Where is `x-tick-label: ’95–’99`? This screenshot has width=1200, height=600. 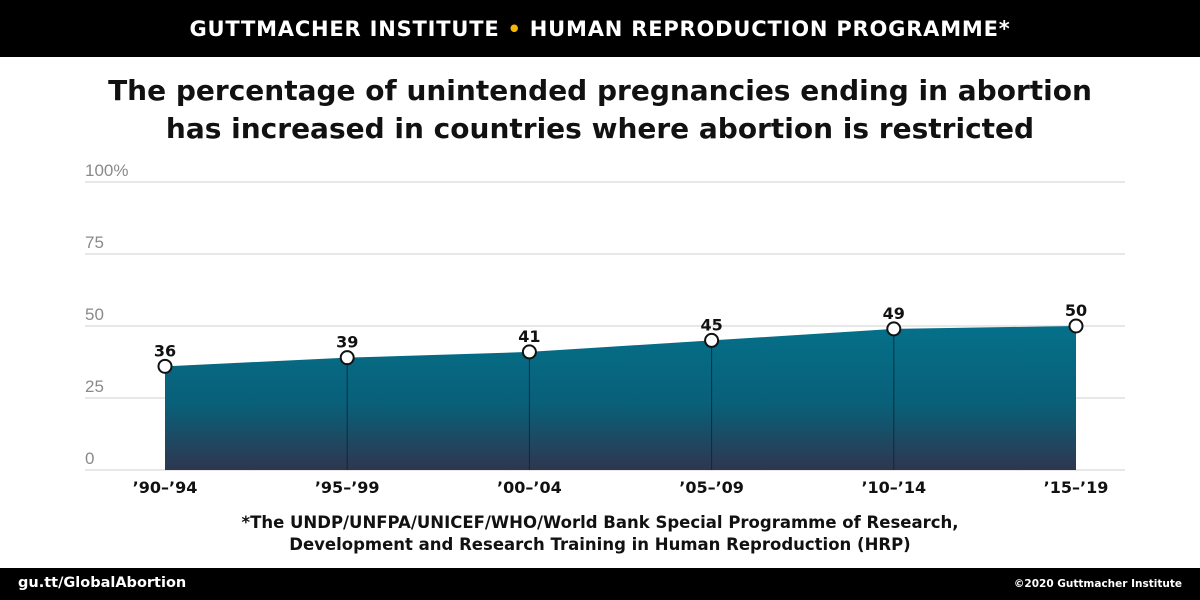
x-tick-label: ’95–’99 is located at coordinates (347, 487).